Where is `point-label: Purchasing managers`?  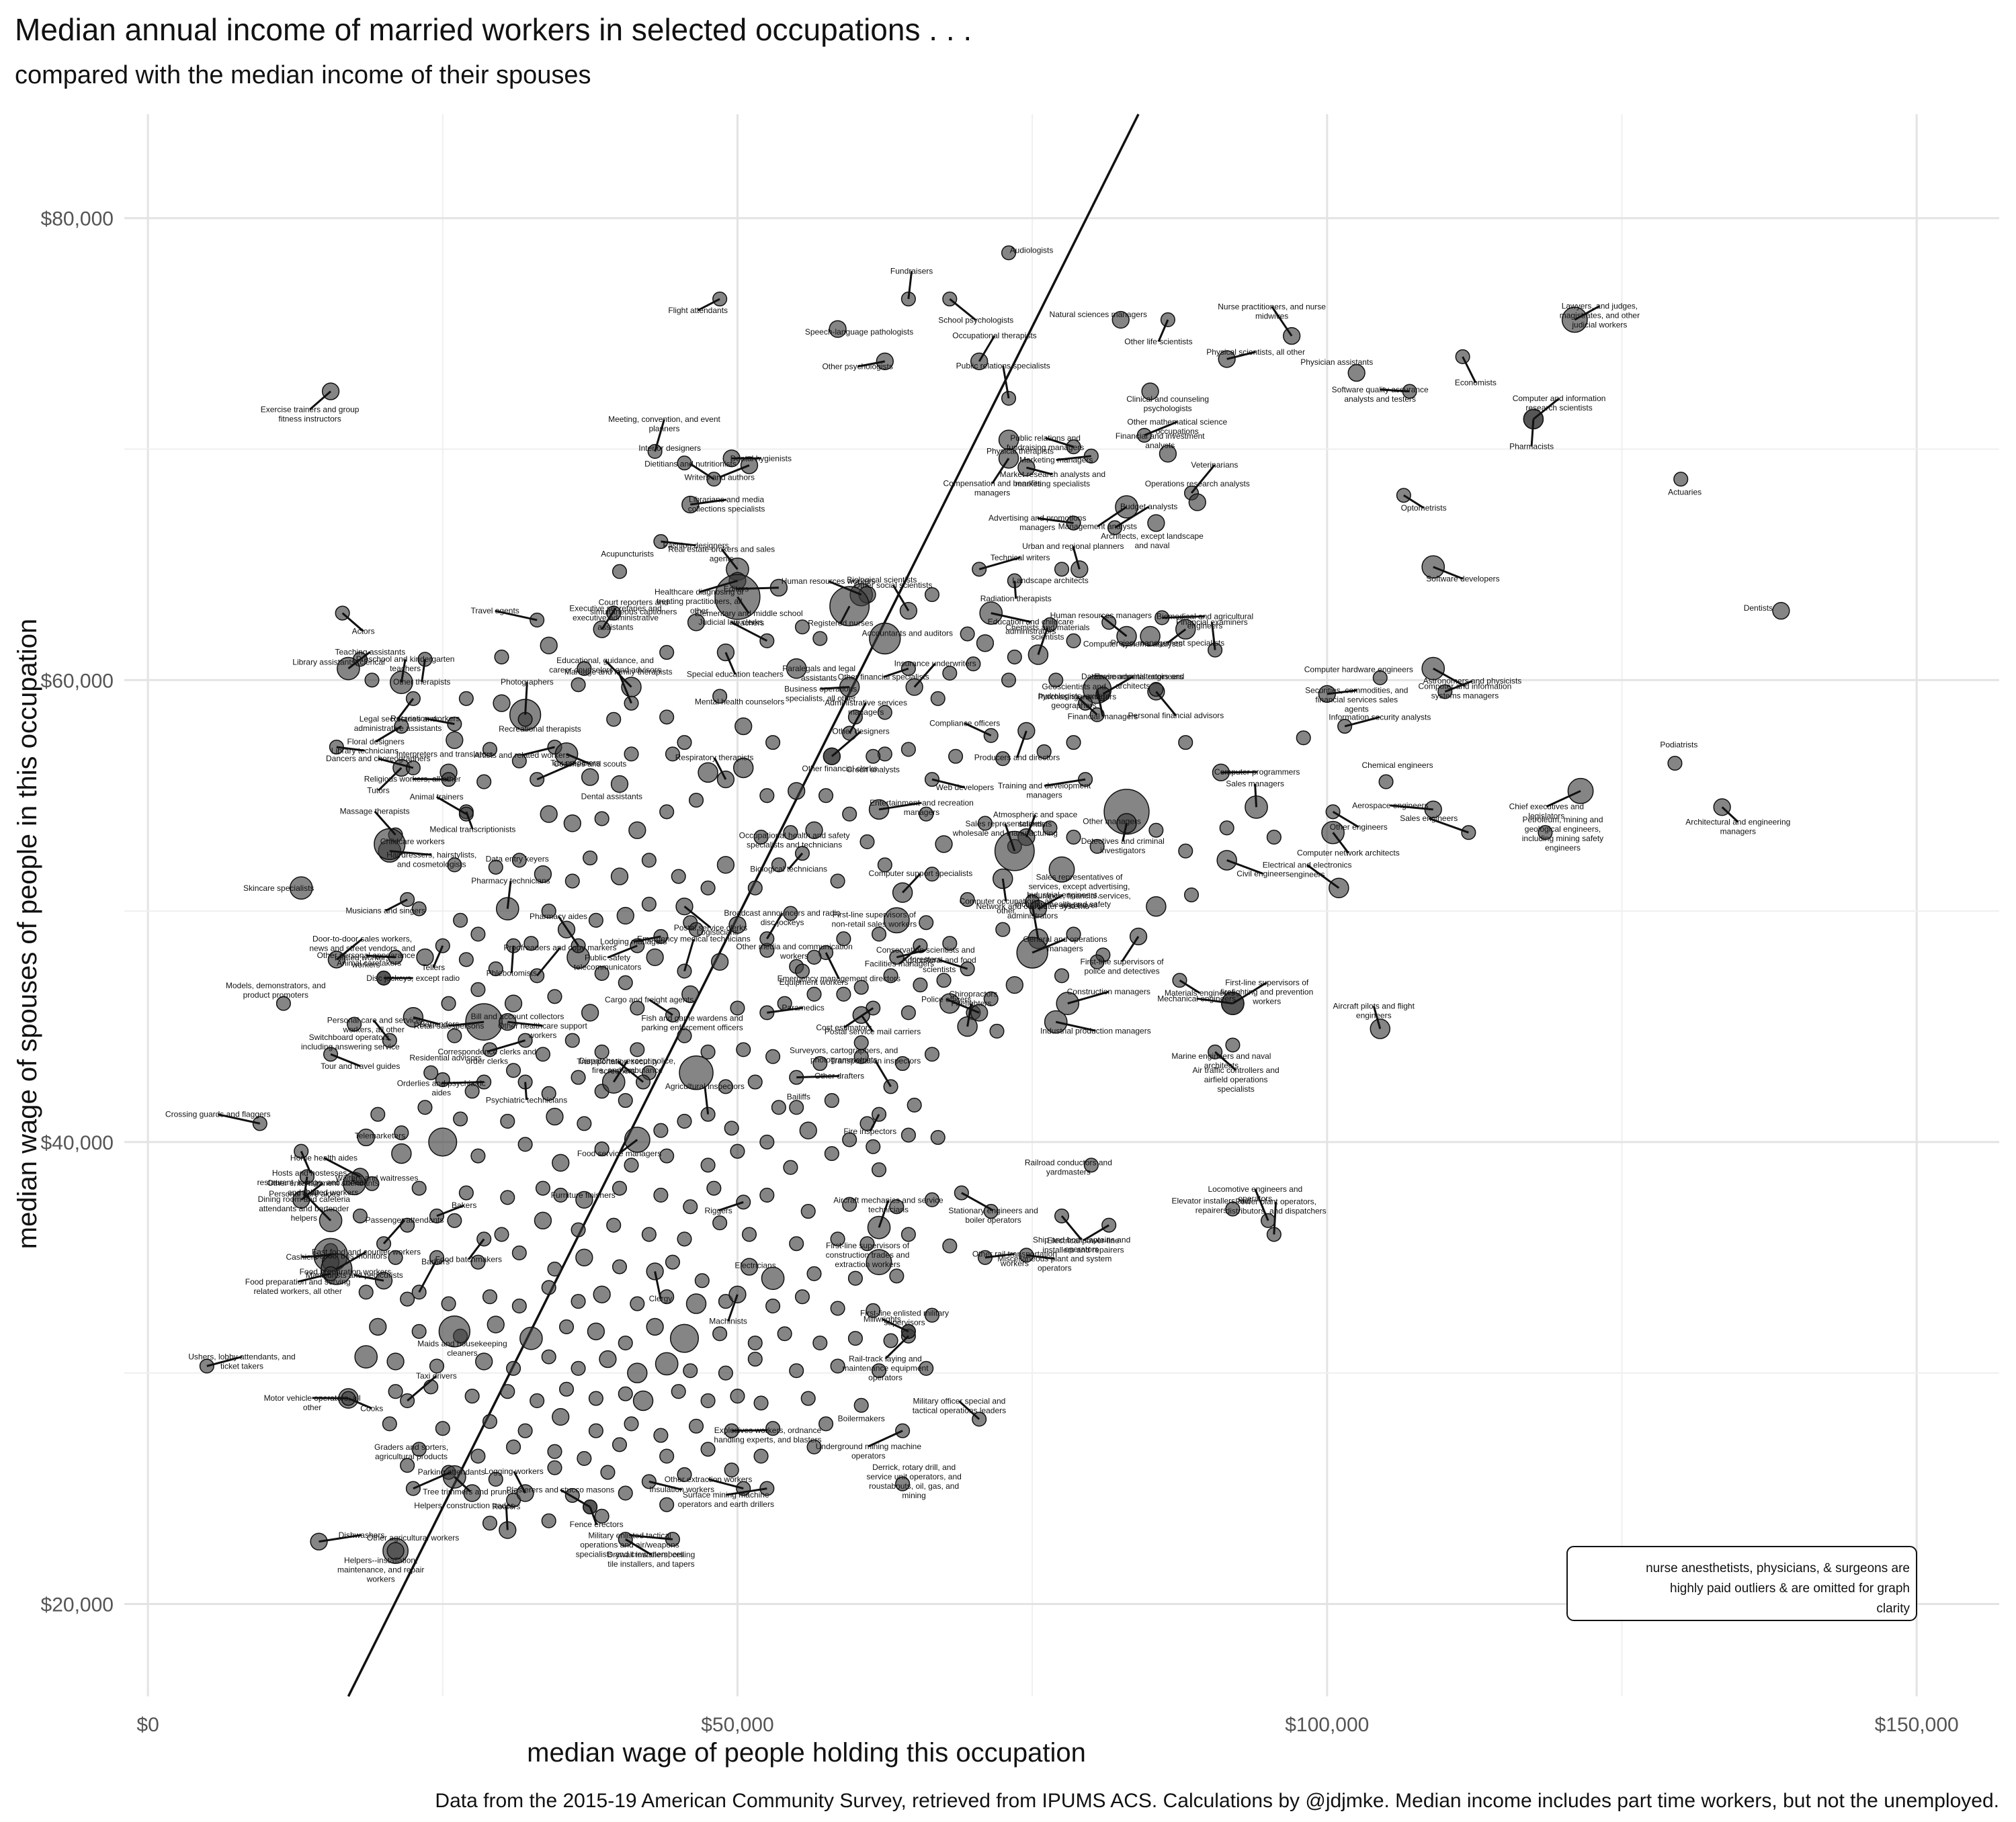 point-label: Purchasing managers is located at coordinates (1077, 696).